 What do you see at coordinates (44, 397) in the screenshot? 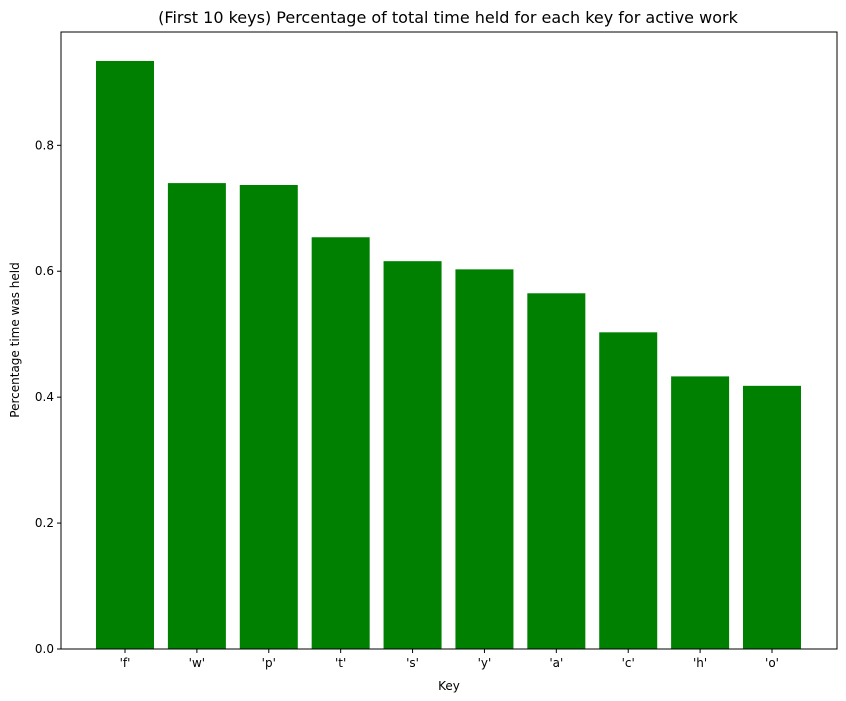
I see `y-tick-label-2: 0.4` at bounding box center [44, 397].